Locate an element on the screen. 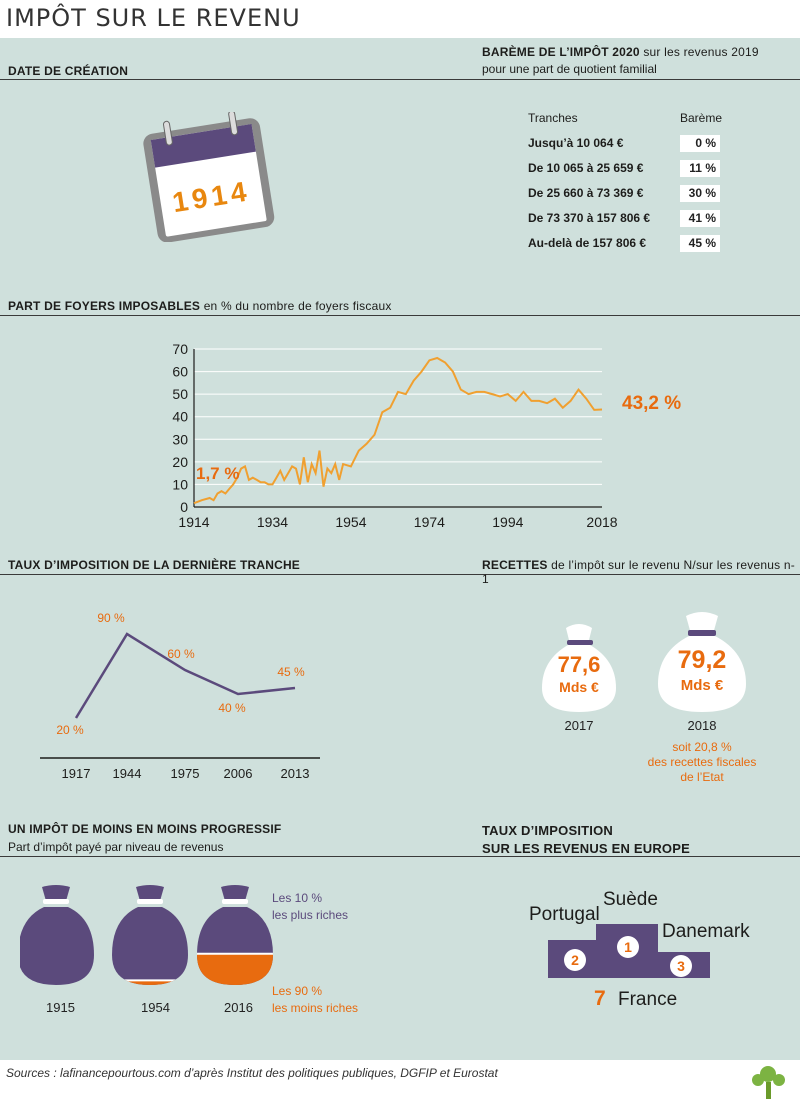 The width and height of the screenshot is (800, 1103). bareme-col-bareme: Barème is located at coordinates (701, 118).